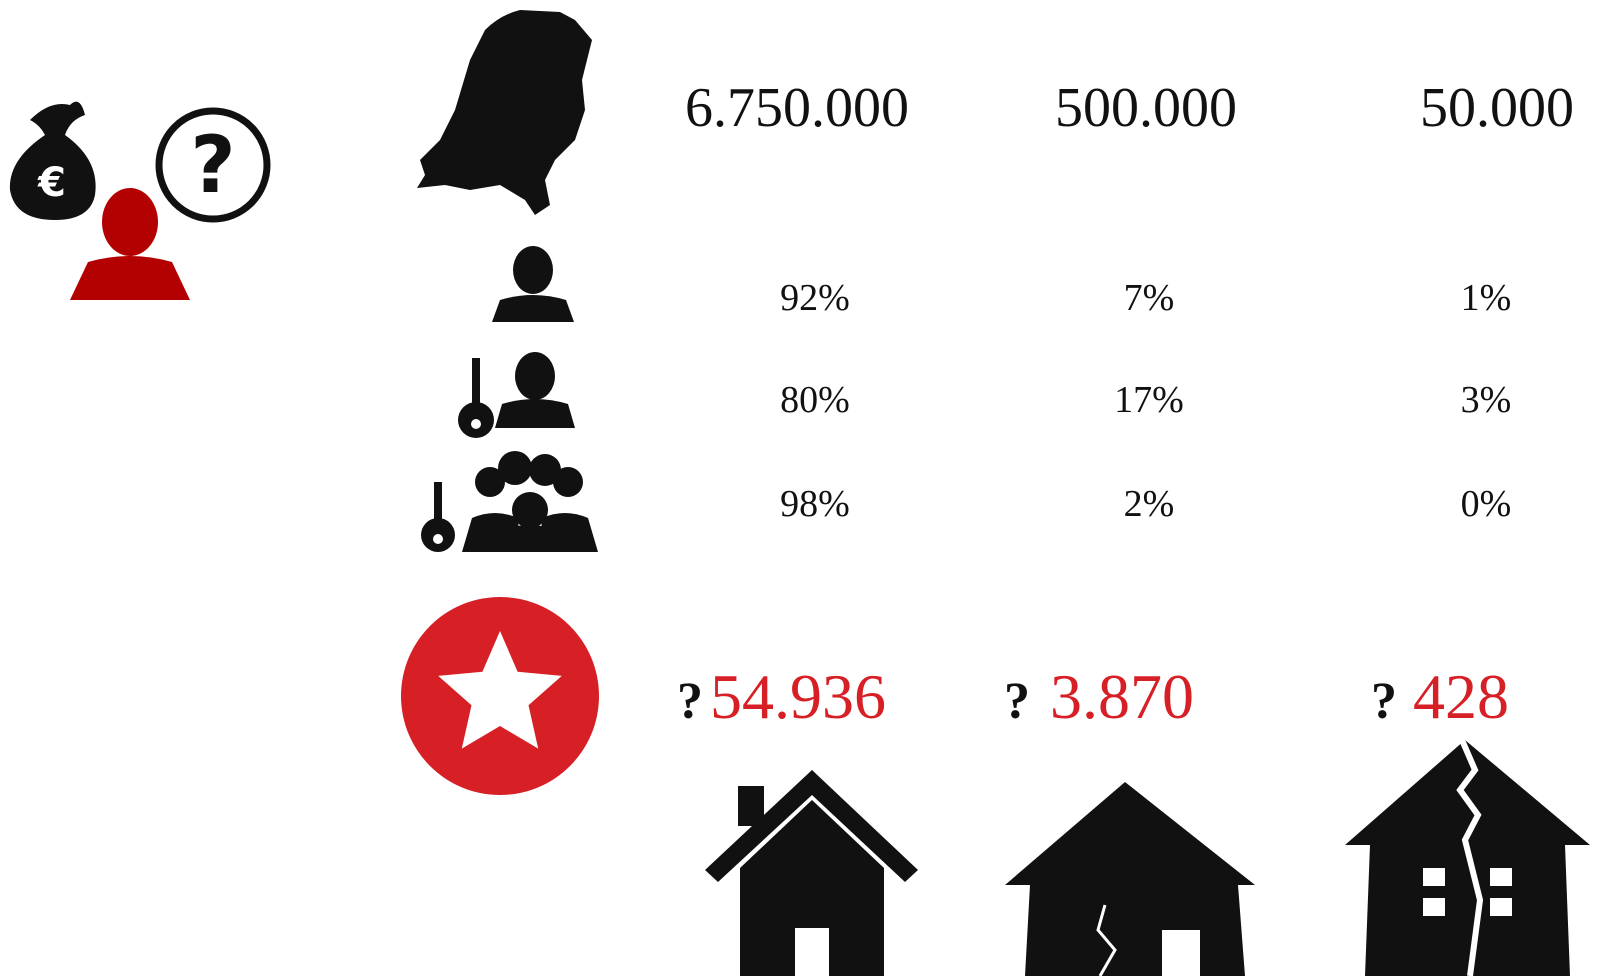  What do you see at coordinates (1130, 879) in the screenshot?
I see `cracked-house` at bounding box center [1130, 879].